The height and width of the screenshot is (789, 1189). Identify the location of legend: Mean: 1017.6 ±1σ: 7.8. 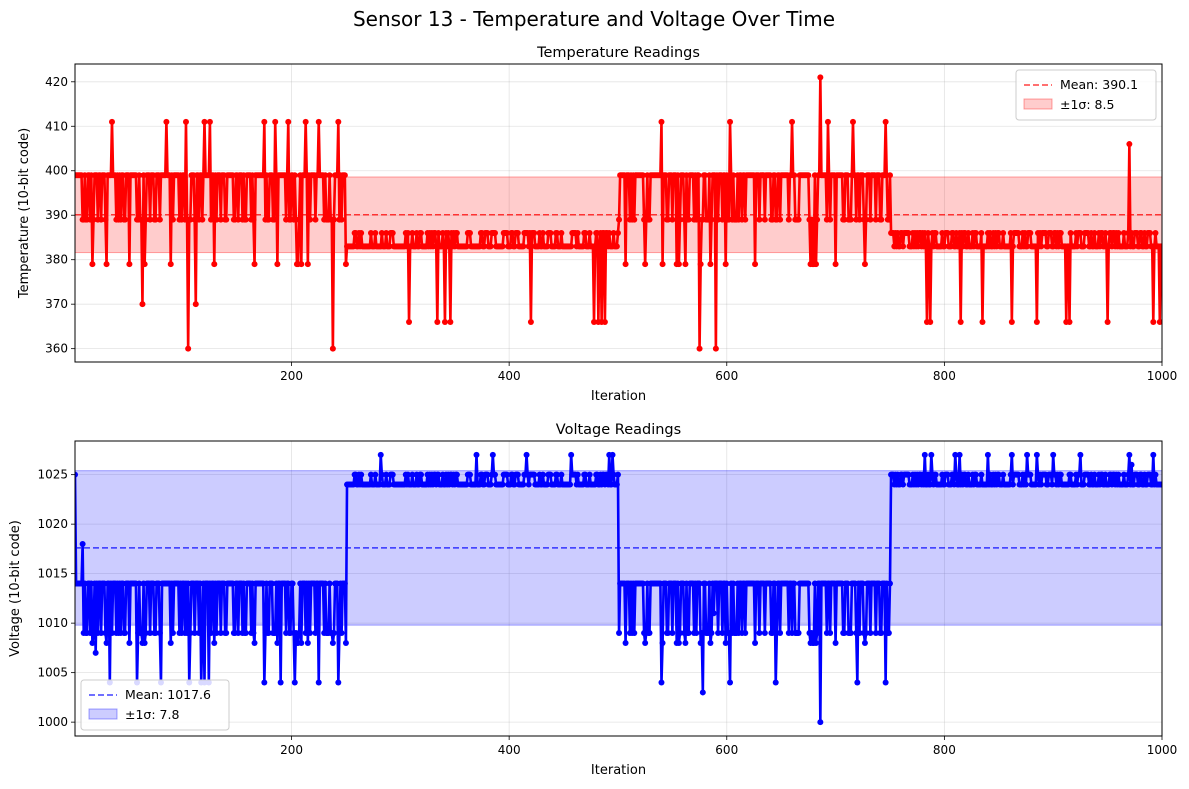
(155, 705).